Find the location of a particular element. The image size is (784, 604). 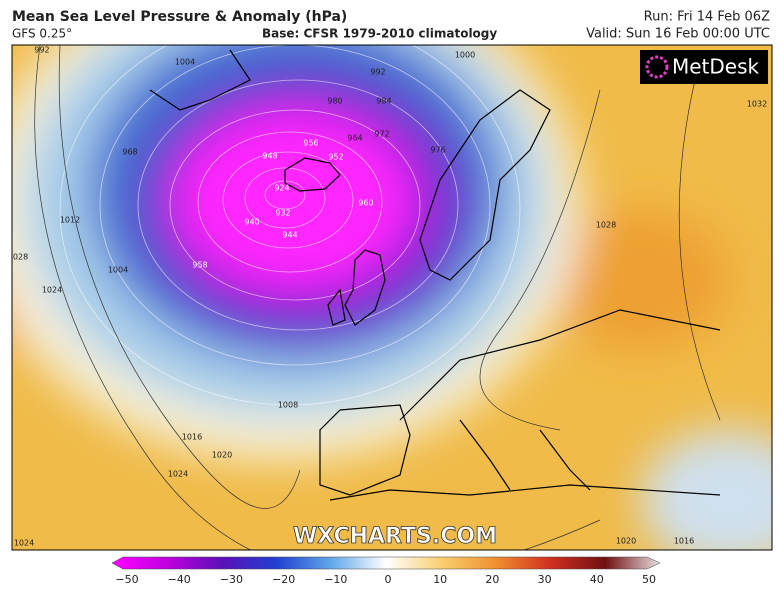

colorbar-tick-label: 30 is located at coordinates (545, 579).